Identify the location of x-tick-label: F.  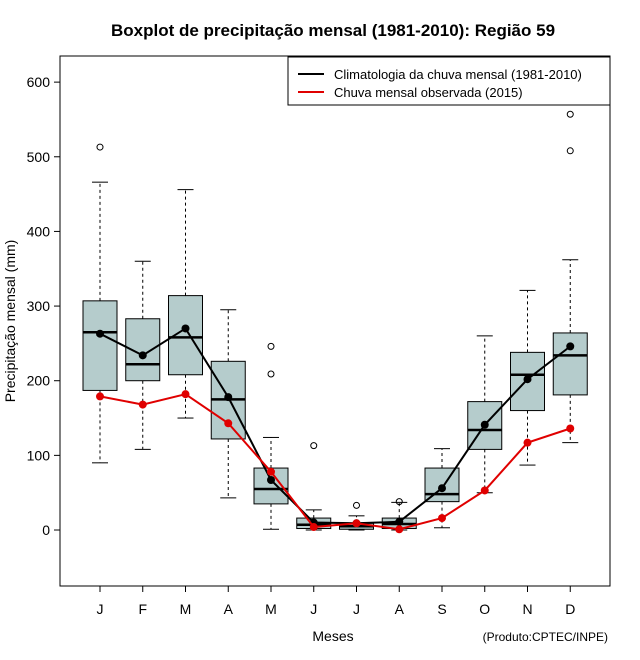
(142, 609).